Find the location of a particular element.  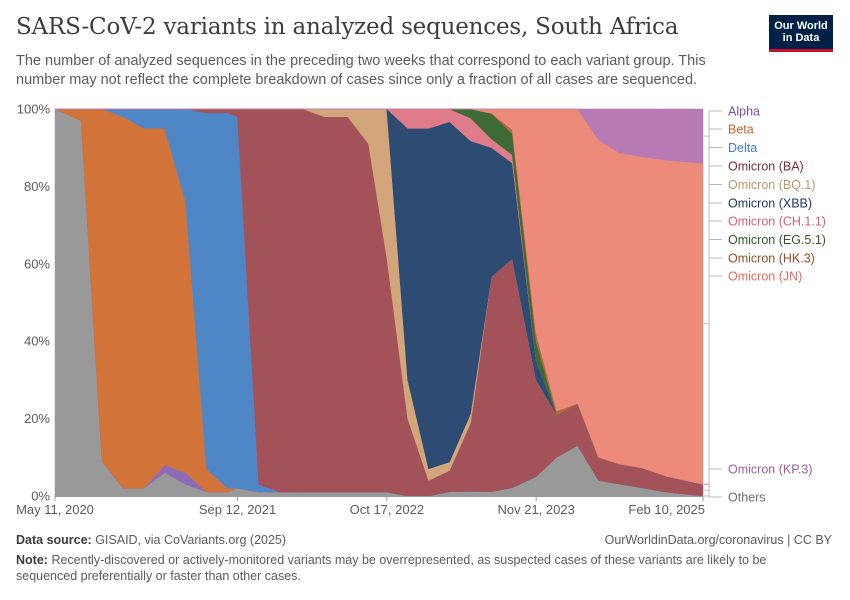

y-axis-ticks: 0% 20% 40% 60% 80% 100% is located at coordinates (34, 303).